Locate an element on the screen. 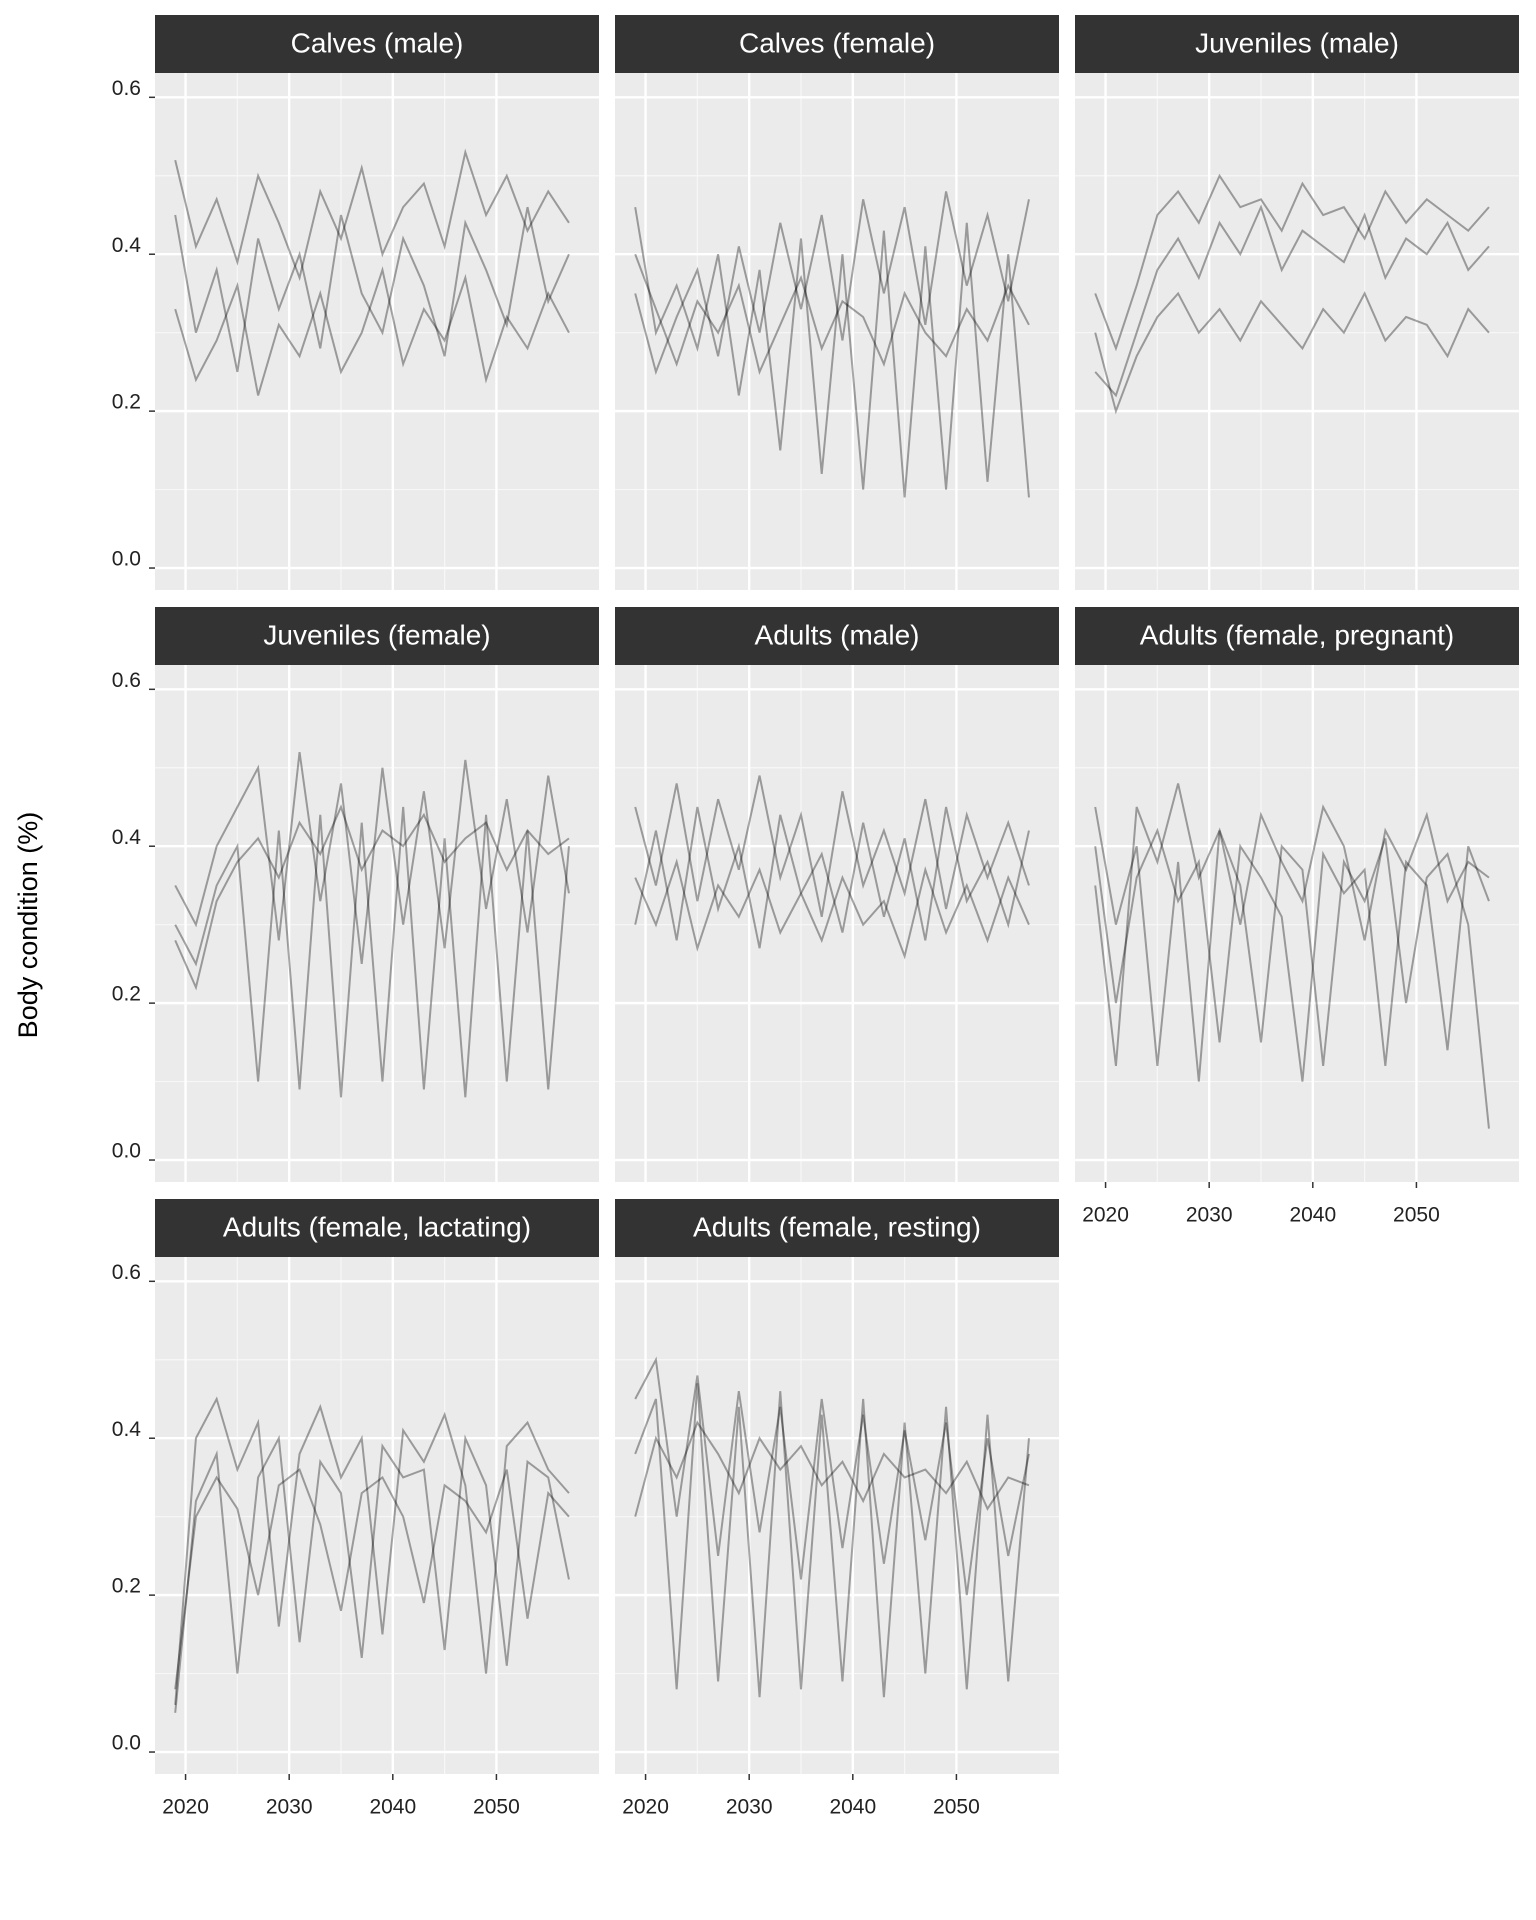 This screenshot has height=1920, width=1536. strip-title: Juveniles (female) is located at coordinates (376, 634).